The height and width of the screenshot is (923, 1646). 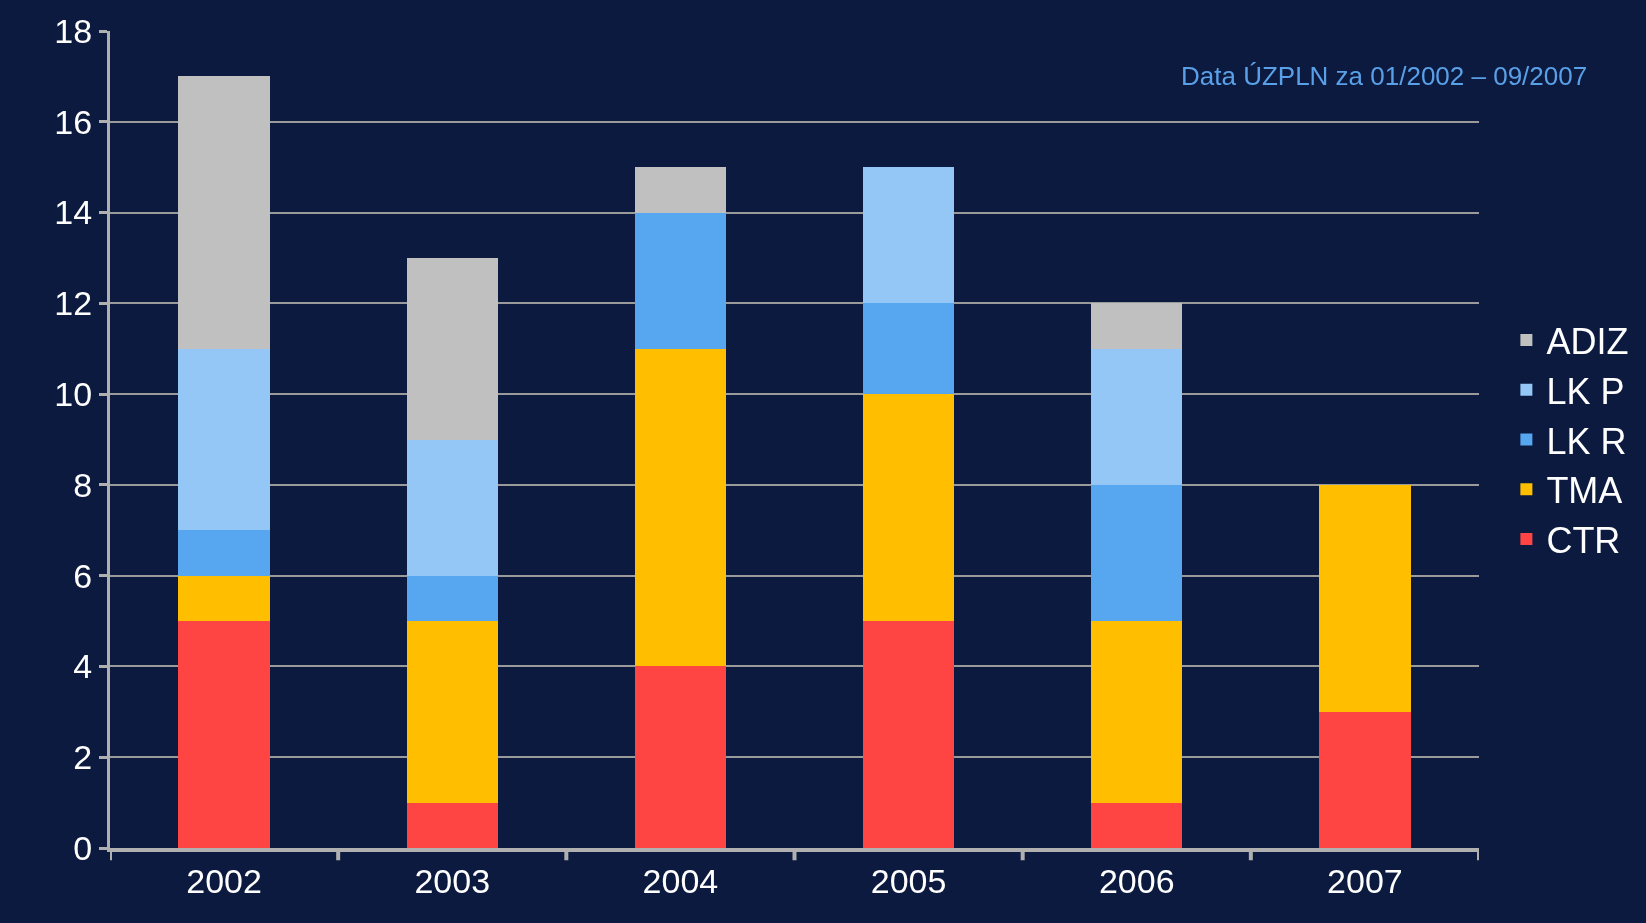 What do you see at coordinates (1586, 441) in the screenshot?
I see `legend-label: LK R` at bounding box center [1586, 441].